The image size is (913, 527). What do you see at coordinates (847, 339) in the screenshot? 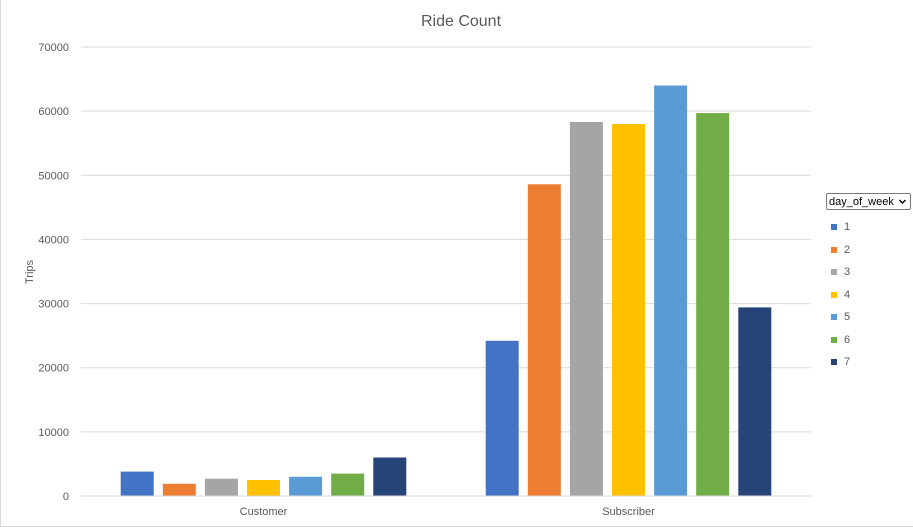
I see `legend-label: 6` at bounding box center [847, 339].